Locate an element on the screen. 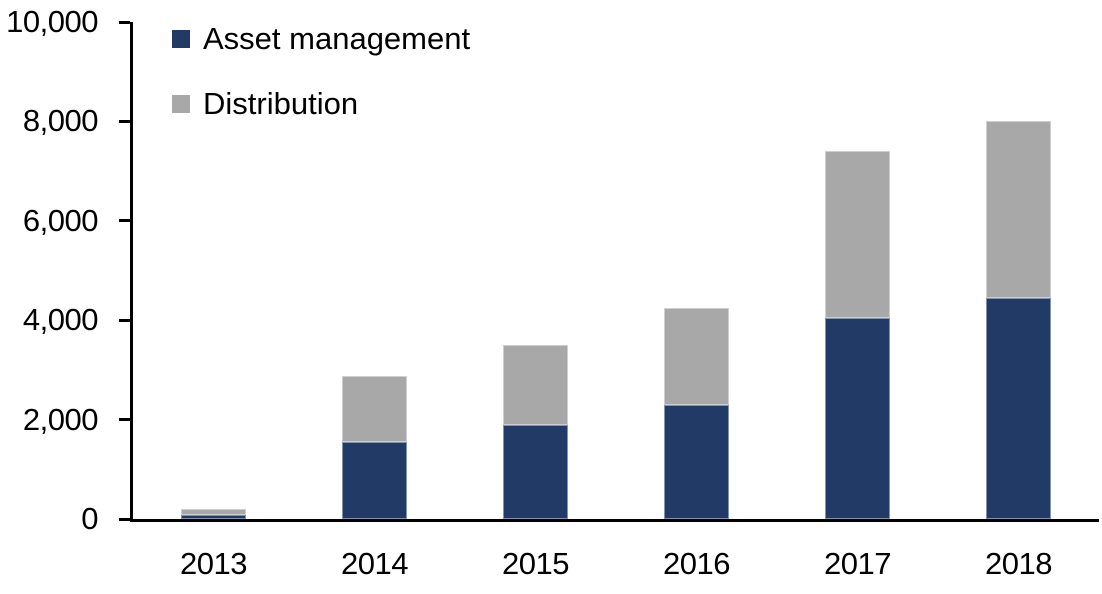  bar-segment-asset-management-2013 is located at coordinates (213, 516).